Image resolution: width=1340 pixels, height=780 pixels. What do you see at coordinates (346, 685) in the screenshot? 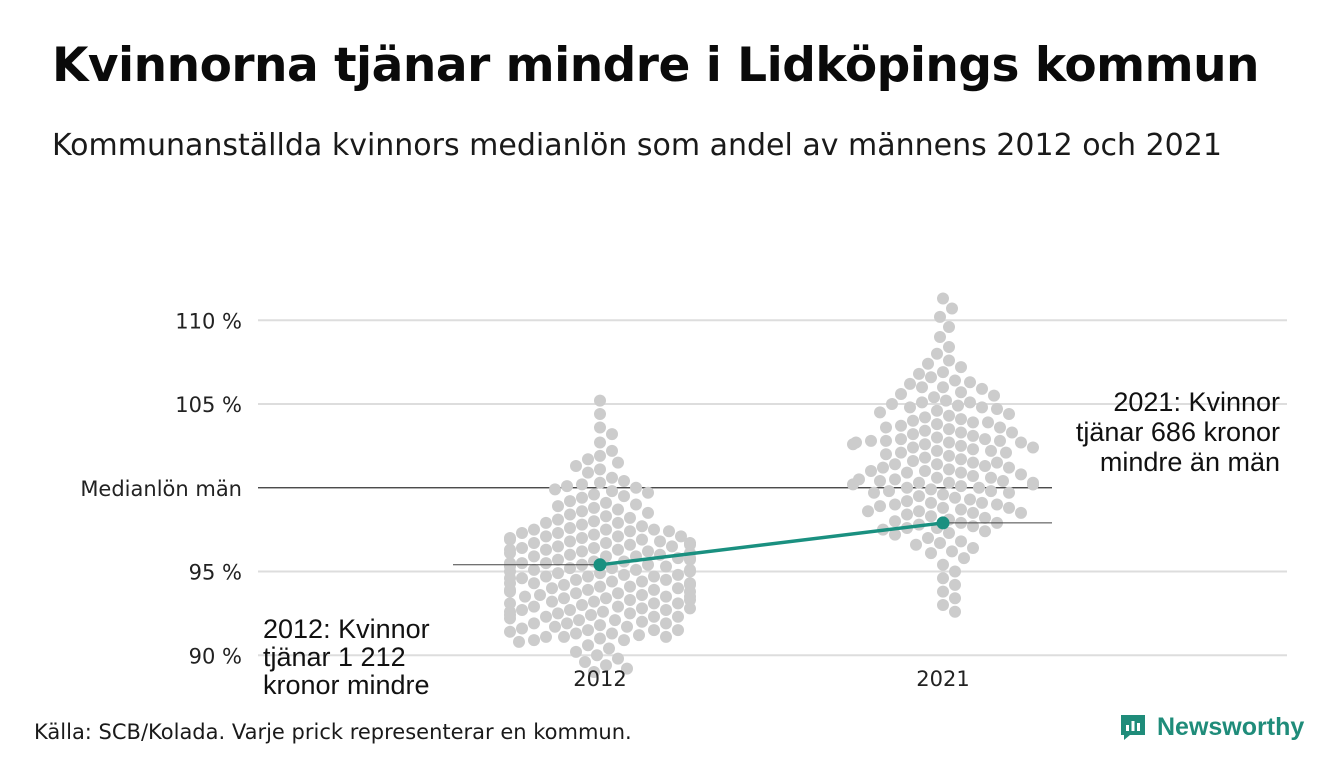
I see `annotation-line: kronor mindre` at bounding box center [346, 685].